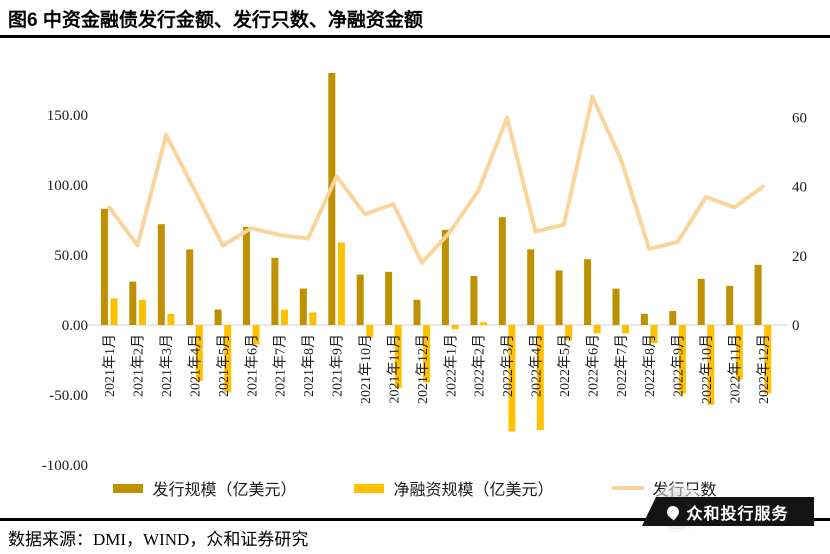  Describe the element at coordinates (67, 186) in the screenshot. I see `left-axis-tick-label: 100.00` at that location.